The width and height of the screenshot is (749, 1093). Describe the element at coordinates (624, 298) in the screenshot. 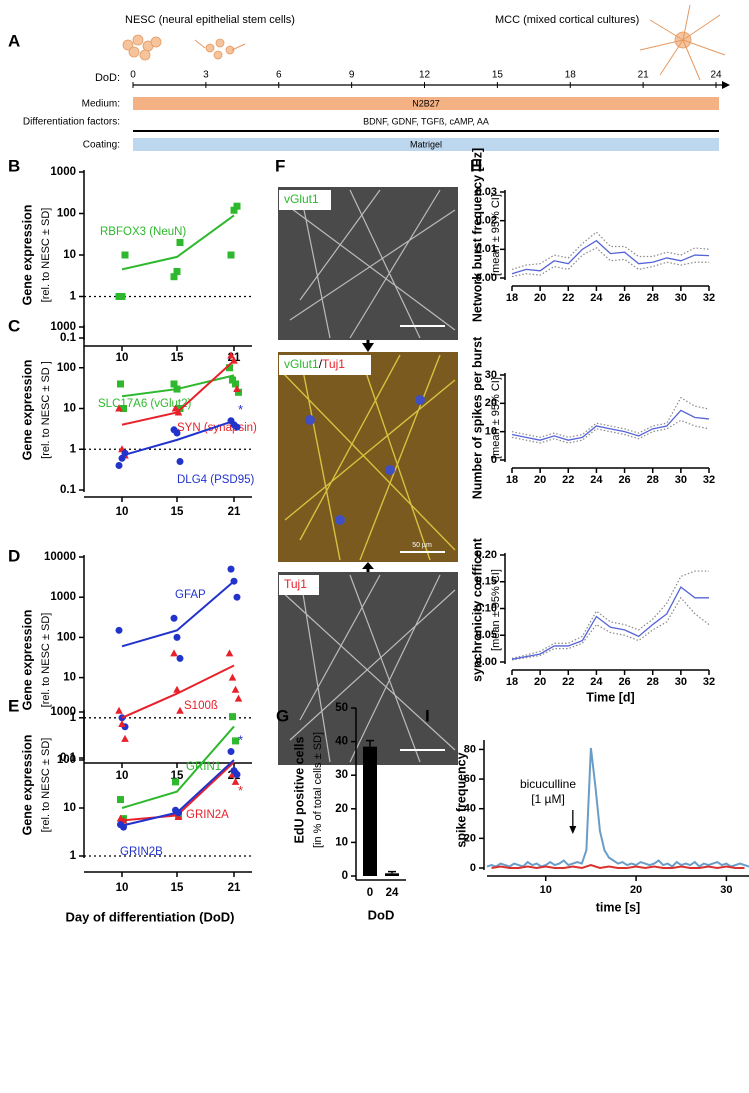

I see `x-tick-label: 26` at that location.